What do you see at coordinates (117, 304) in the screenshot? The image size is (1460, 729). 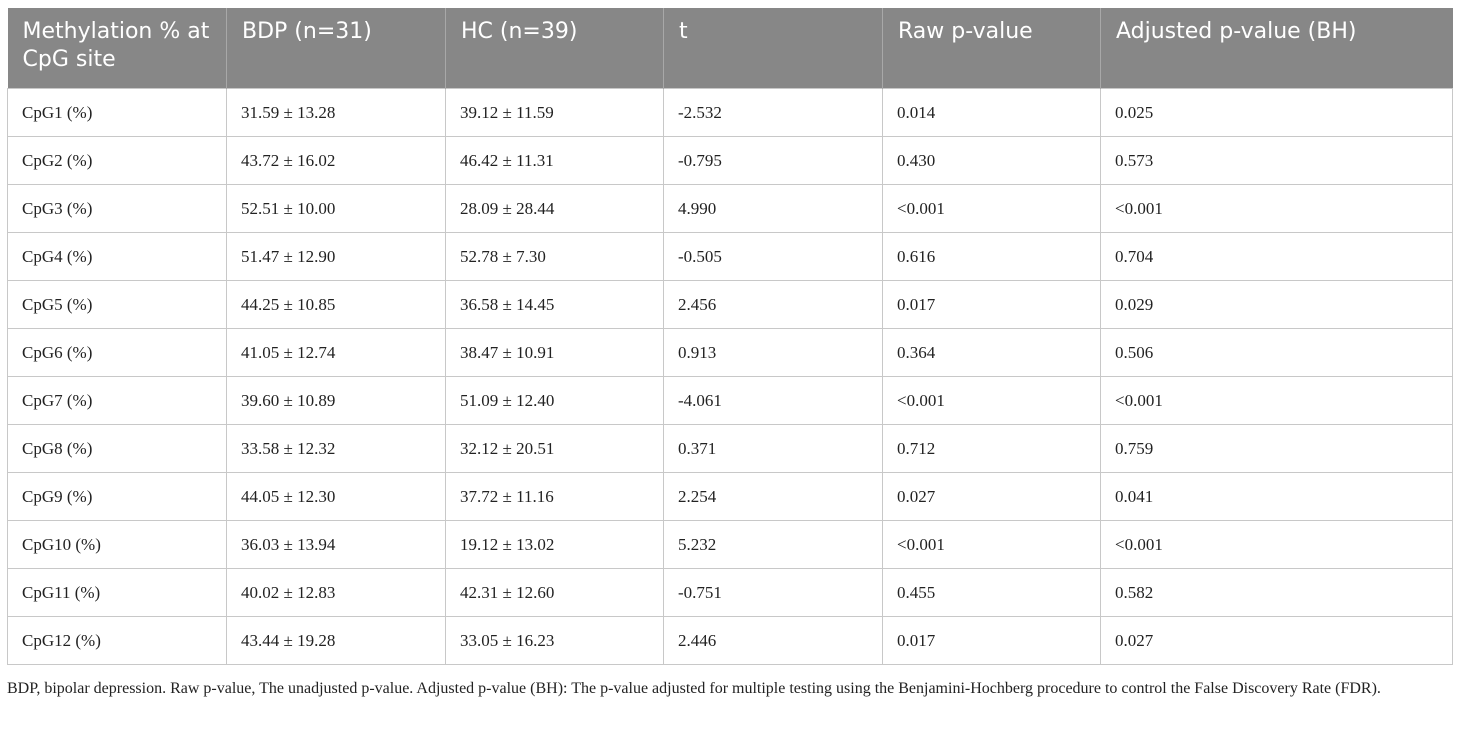 I see `table-cell: CpG5 (%)` at bounding box center [117, 304].